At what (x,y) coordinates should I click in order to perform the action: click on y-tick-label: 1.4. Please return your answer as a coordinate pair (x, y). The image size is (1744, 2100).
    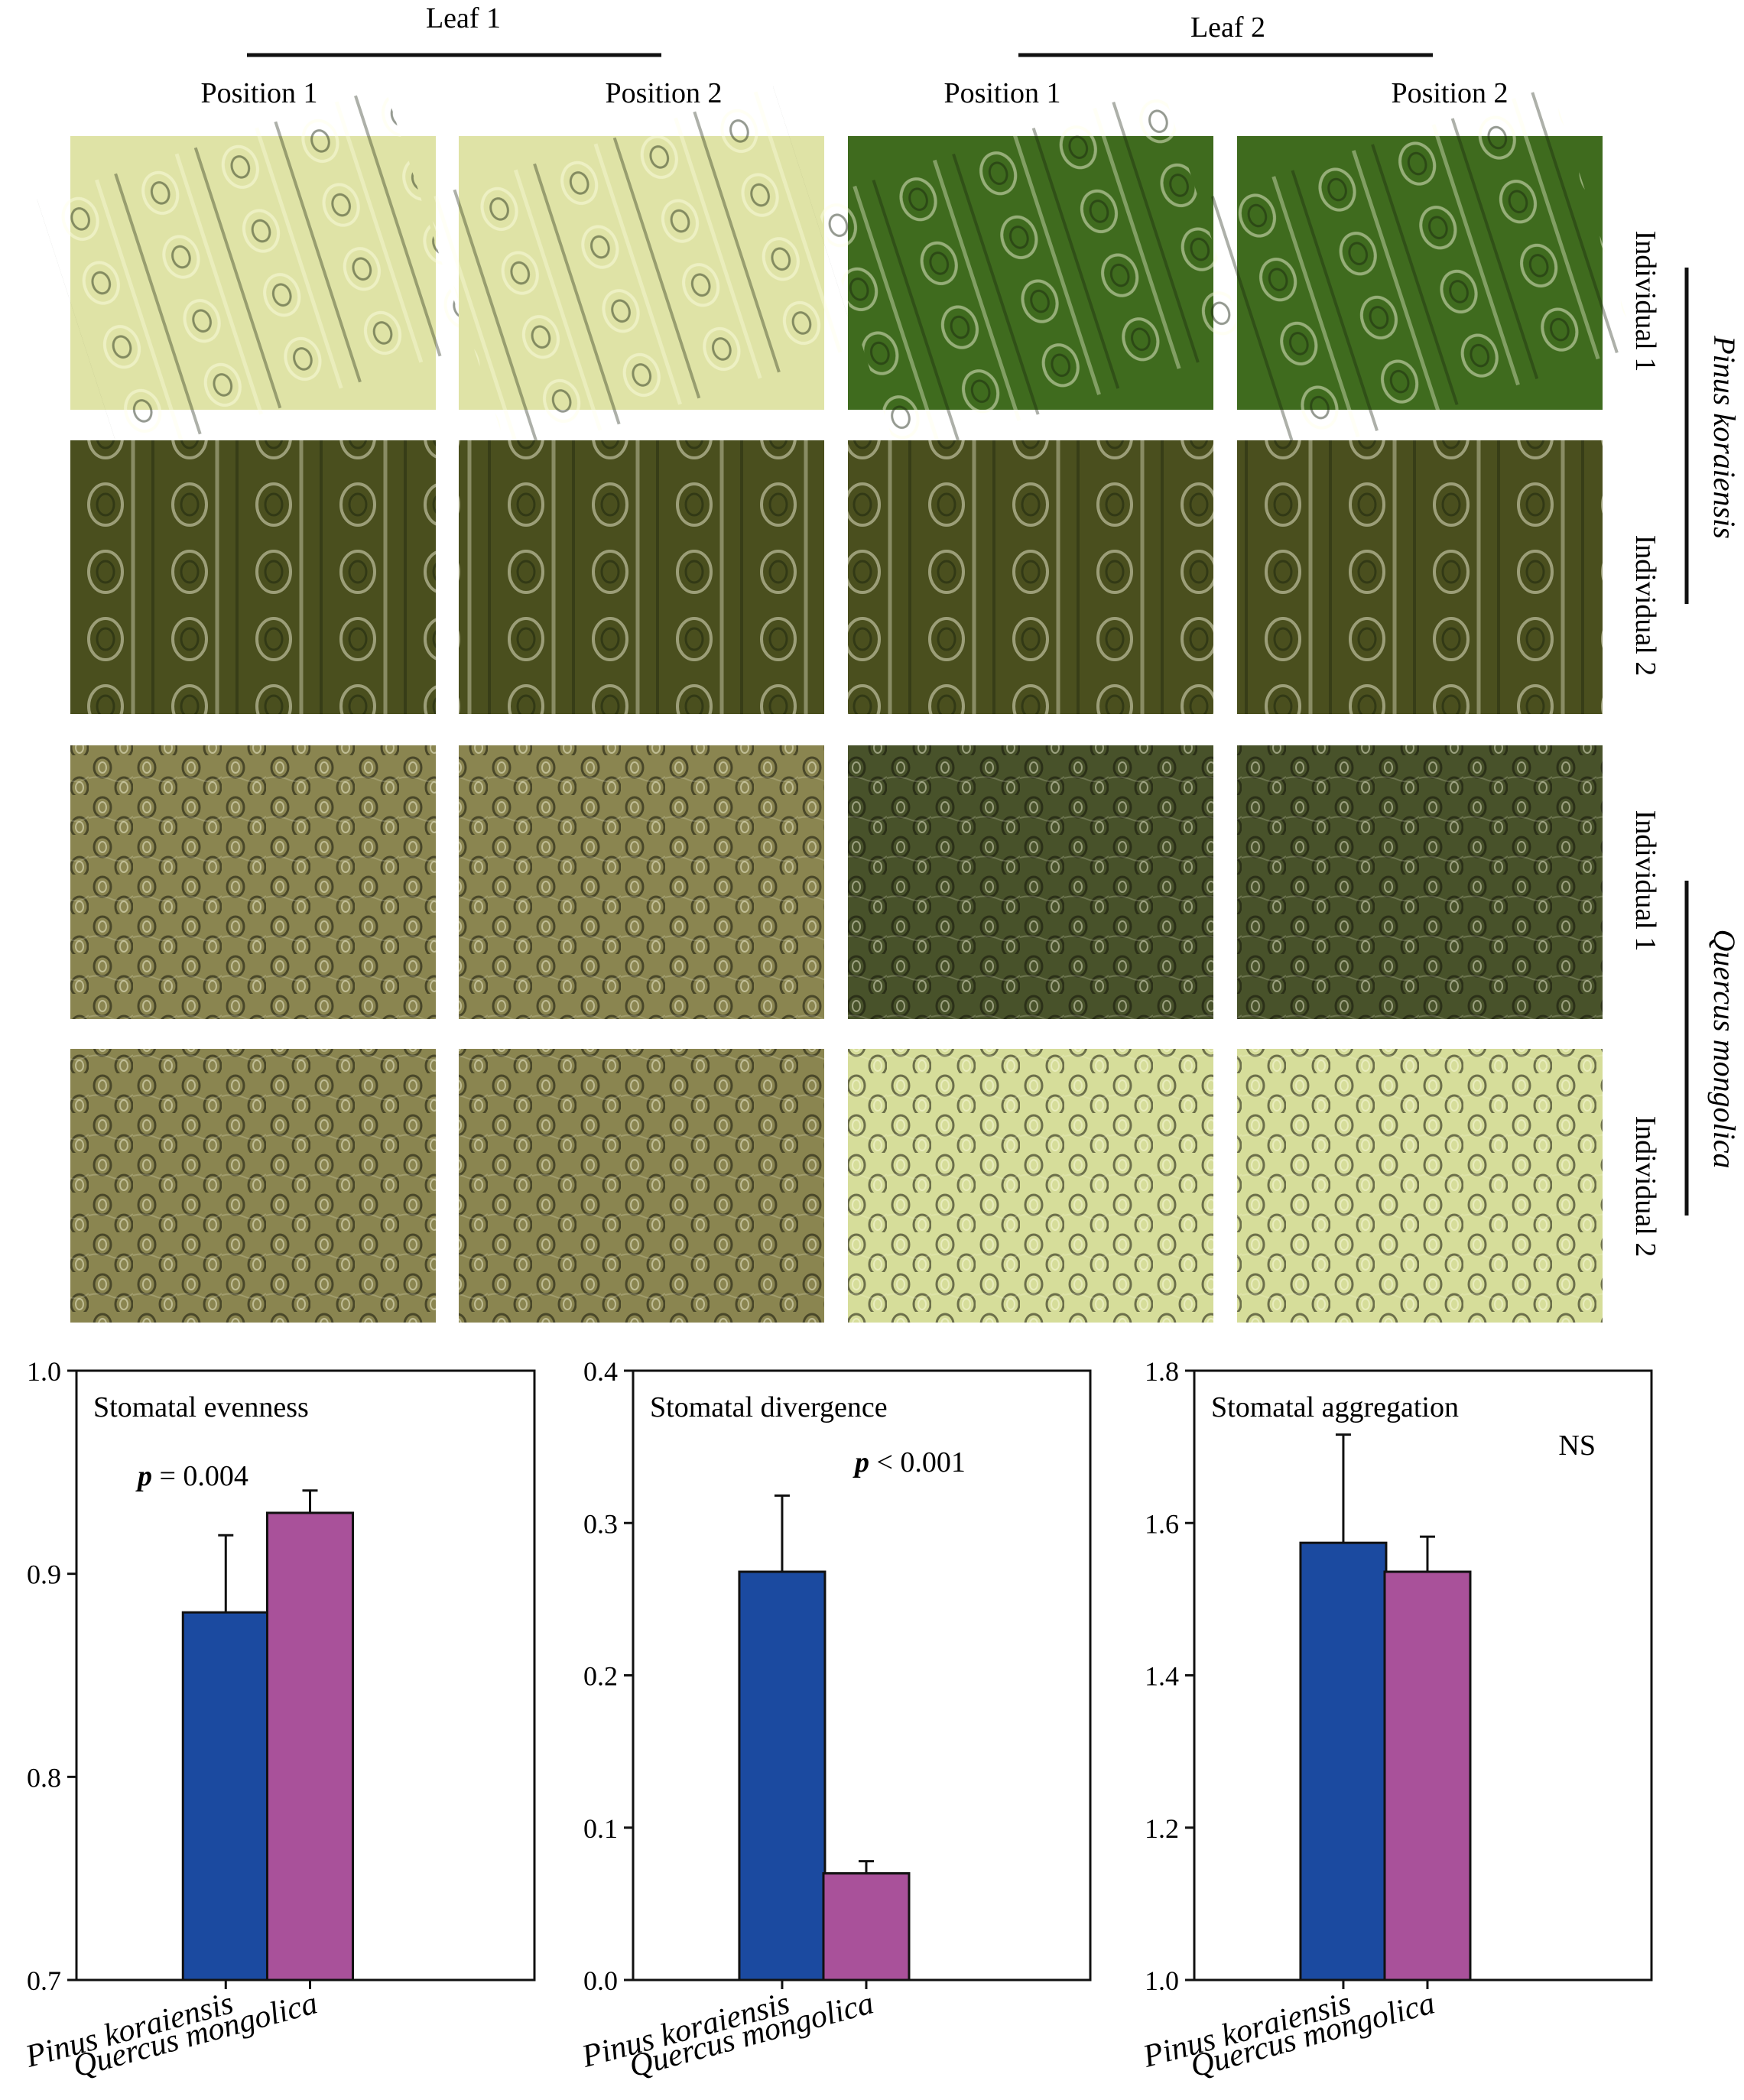
    Looking at the image, I should click on (1162, 1677).